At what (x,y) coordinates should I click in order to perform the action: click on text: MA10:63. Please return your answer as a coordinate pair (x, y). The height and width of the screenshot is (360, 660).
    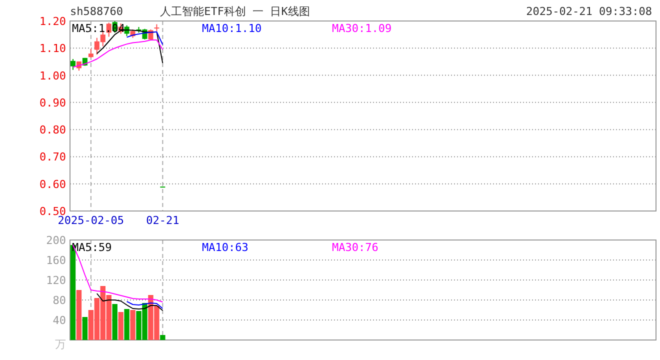
    Looking at the image, I should click on (225, 247).